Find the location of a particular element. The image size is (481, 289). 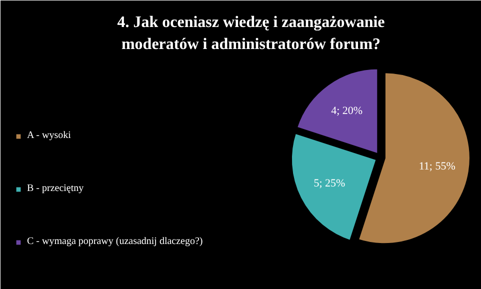

legend-label: A - wysoki is located at coordinates (49, 135).